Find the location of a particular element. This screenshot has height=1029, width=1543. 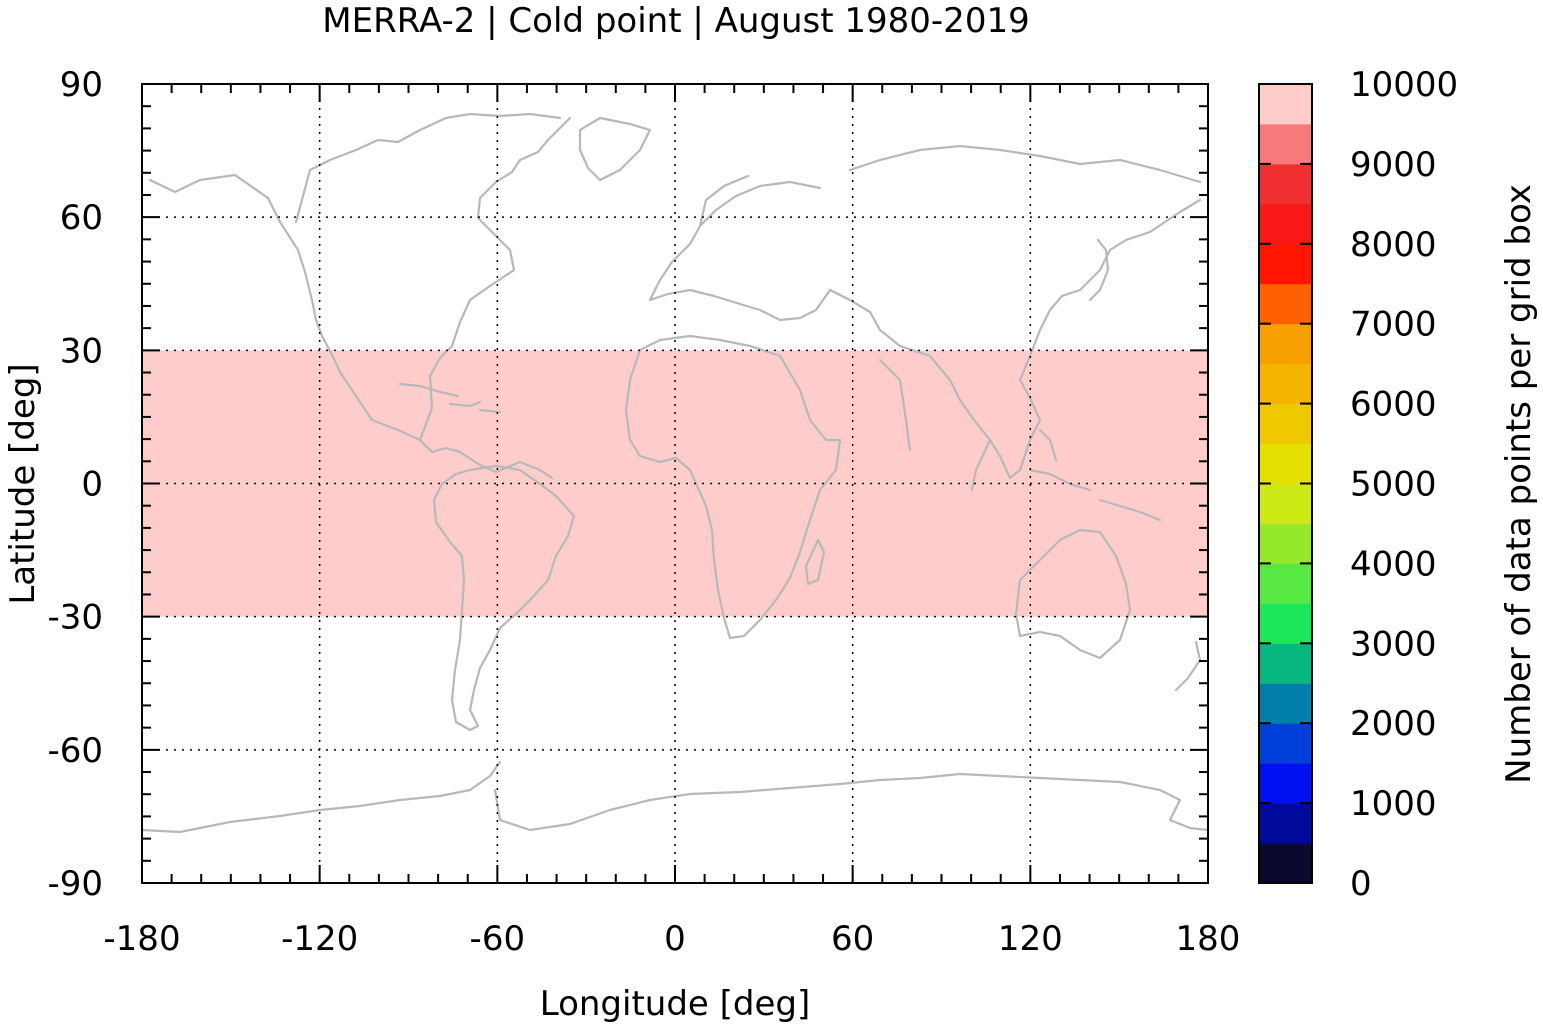

coastline-greenland is located at coordinates (615, 149).